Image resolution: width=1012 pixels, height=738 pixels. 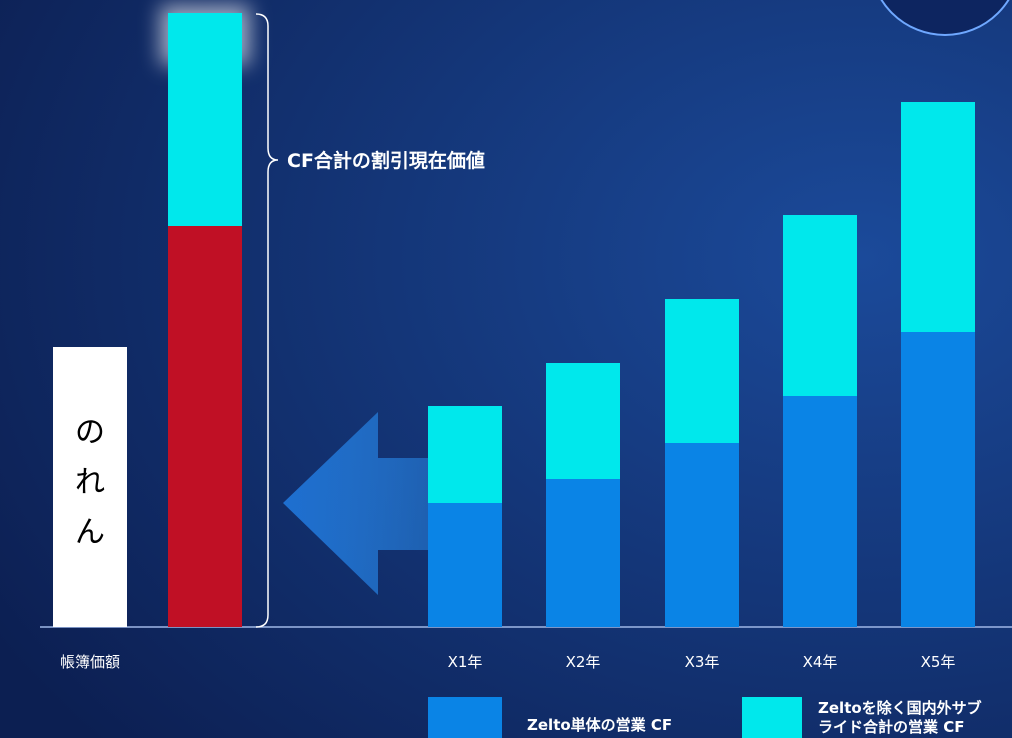 I want to click on decor-circle, so click(x=945, y=18).